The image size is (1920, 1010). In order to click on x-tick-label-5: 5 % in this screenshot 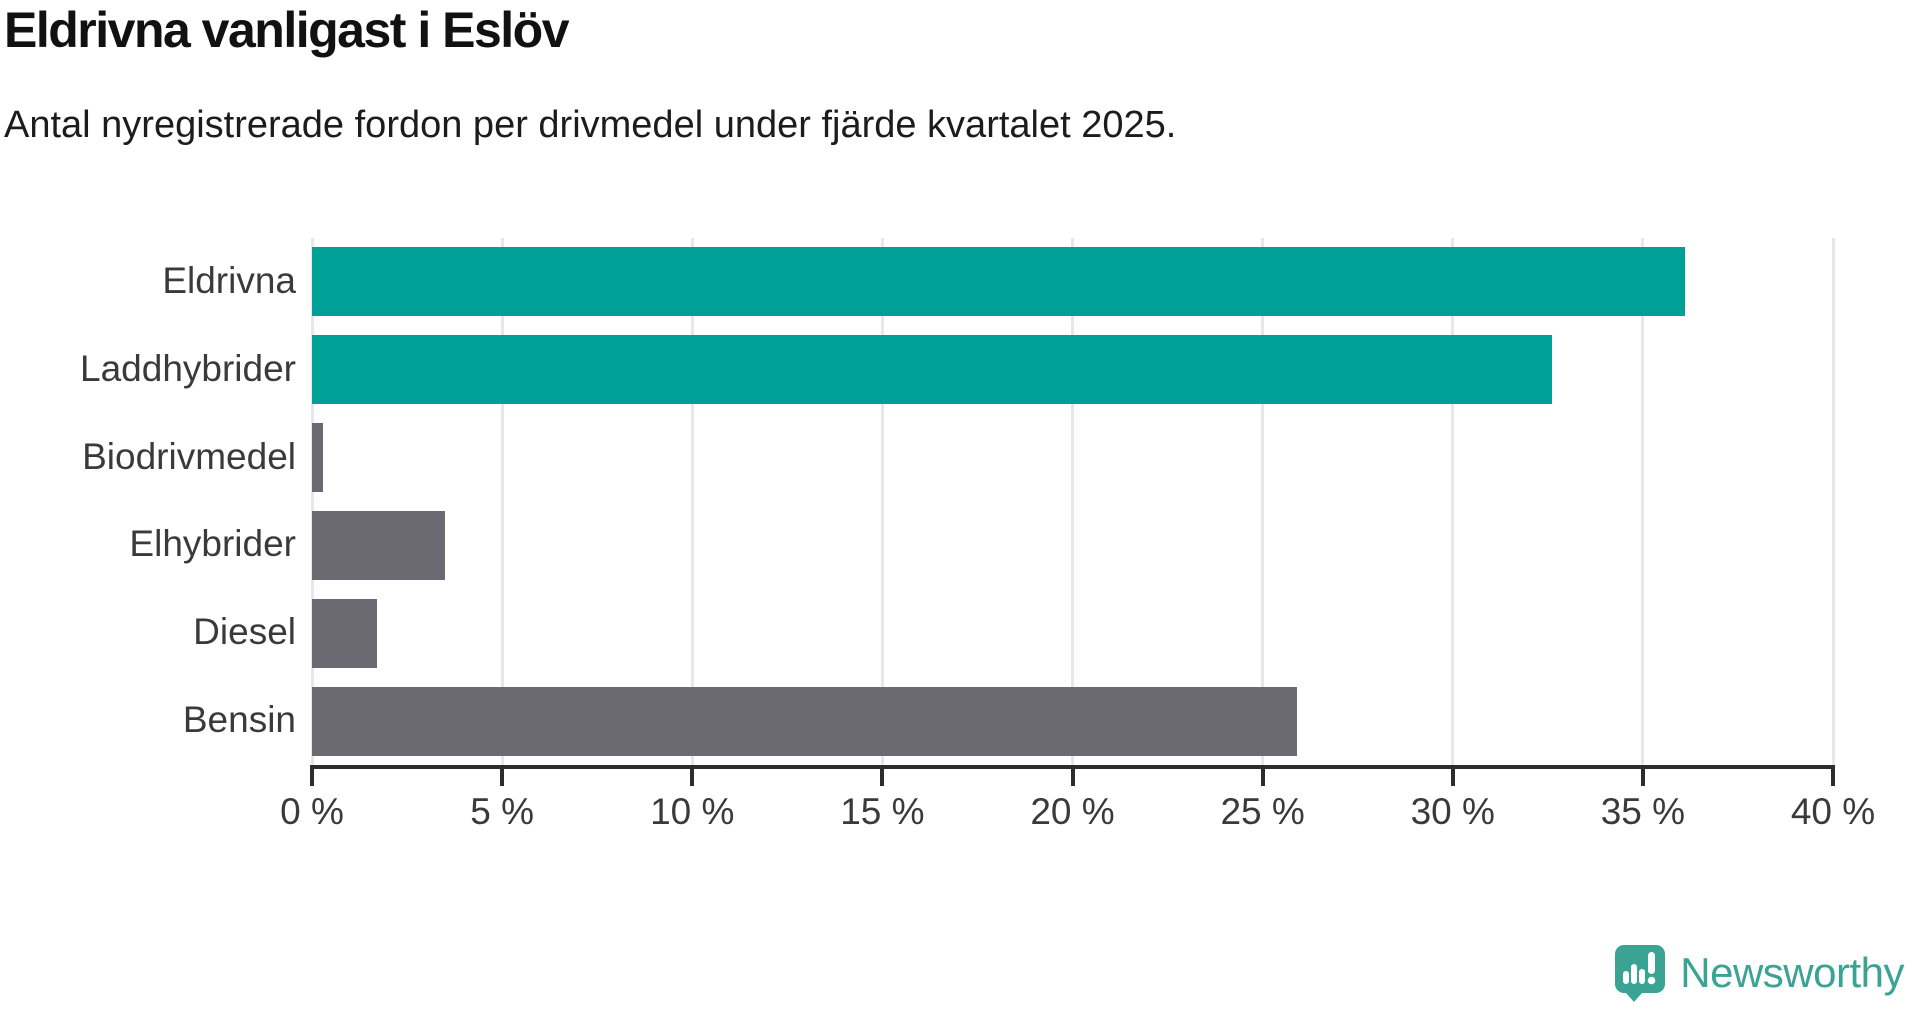, I will do `click(502, 811)`.